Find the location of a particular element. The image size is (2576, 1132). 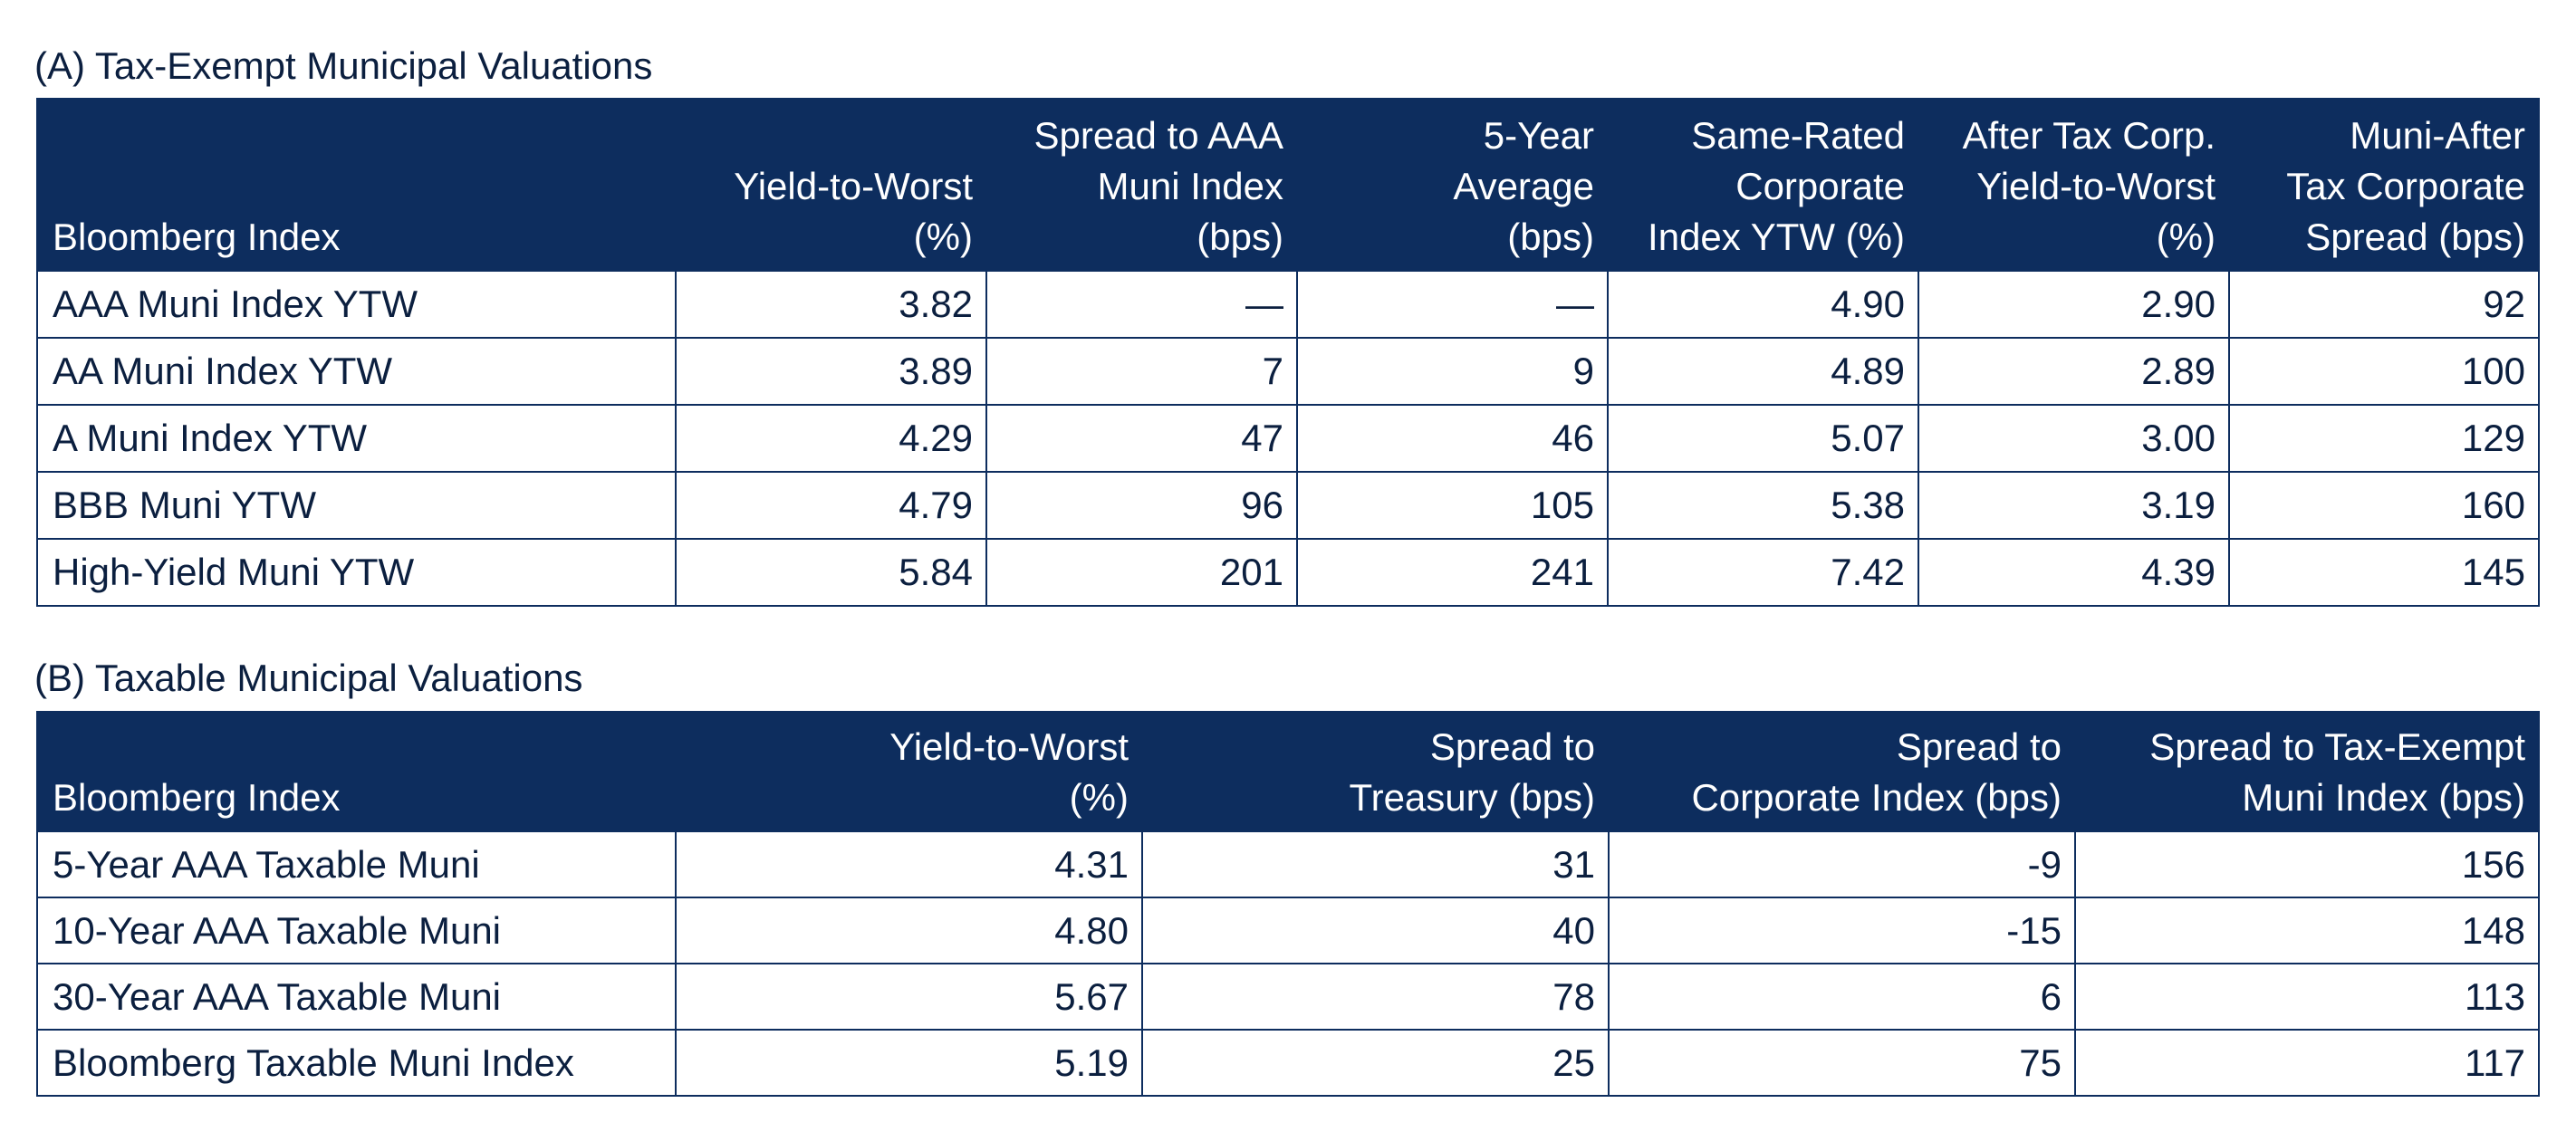

data-cell: 3.89 is located at coordinates (831, 371).